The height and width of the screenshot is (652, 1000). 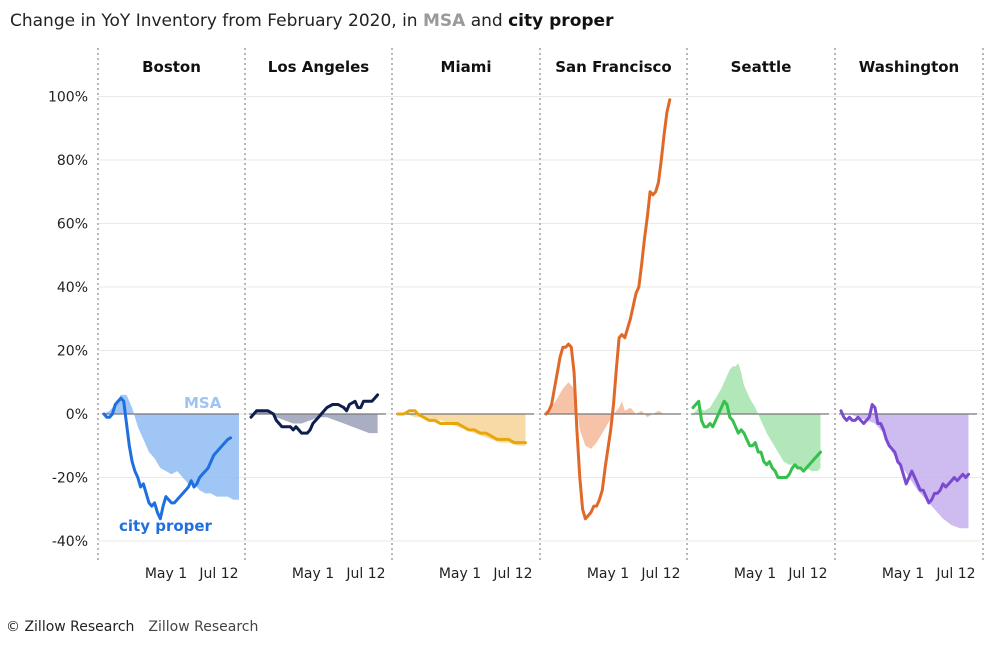 What do you see at coordinates (72, 288) in the screenshot?
I see `y-tick-label: 40%` at bounding box center [72, 288].